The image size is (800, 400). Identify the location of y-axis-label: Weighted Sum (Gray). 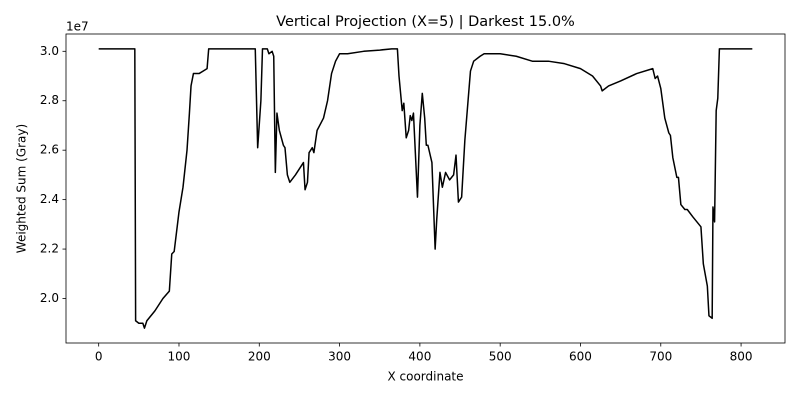
(22, 188).